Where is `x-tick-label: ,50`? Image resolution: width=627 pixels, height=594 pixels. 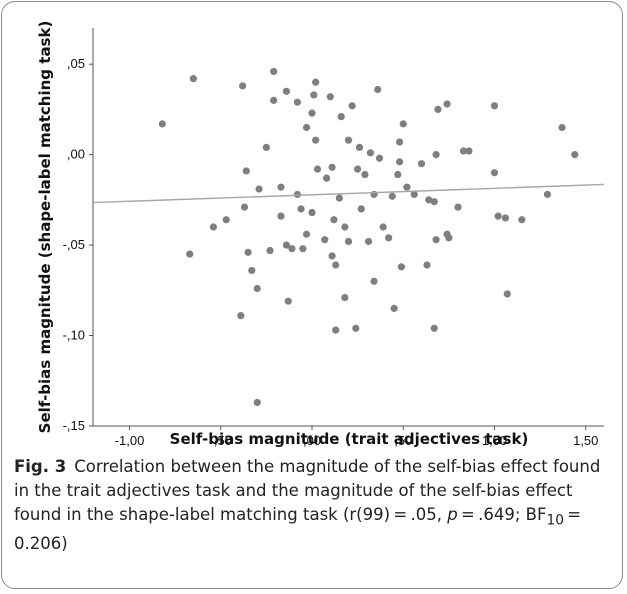 x-tick-label: ,50 is located at coordinates (403, 440).